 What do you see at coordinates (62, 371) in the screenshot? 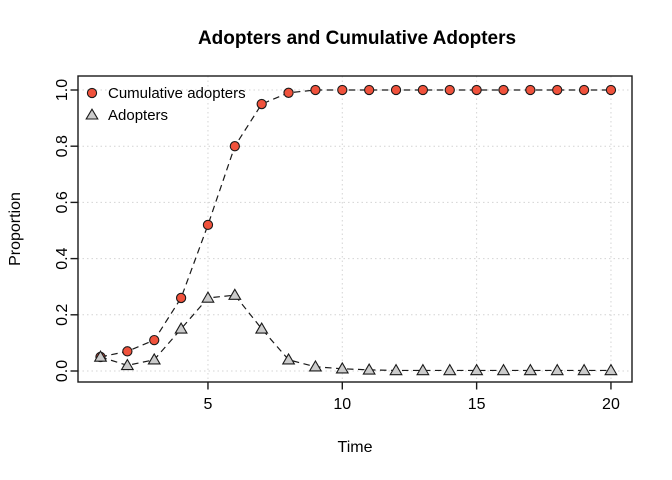
I see `y-tick-label: 0.0` at bounding box center [62, 371].